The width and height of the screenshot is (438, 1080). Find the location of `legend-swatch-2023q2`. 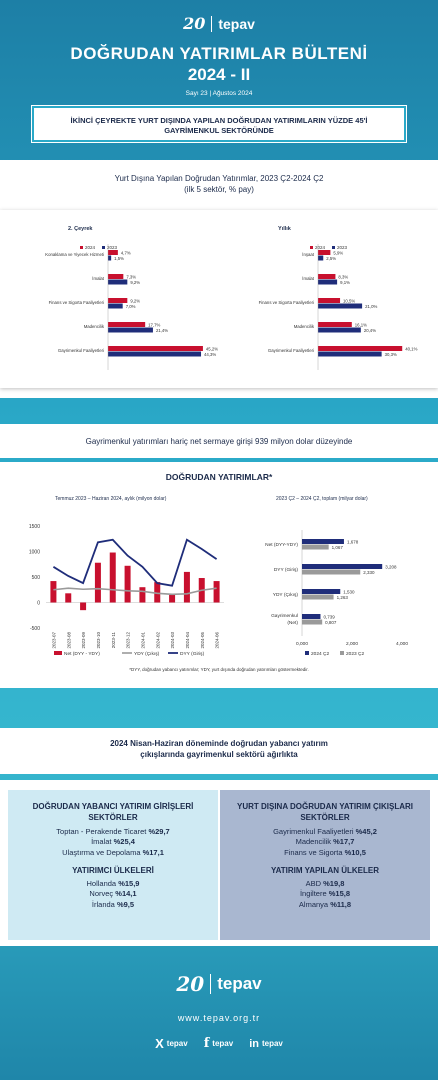

legend-swatch-2023q2 is located at coordinates (342, 653).